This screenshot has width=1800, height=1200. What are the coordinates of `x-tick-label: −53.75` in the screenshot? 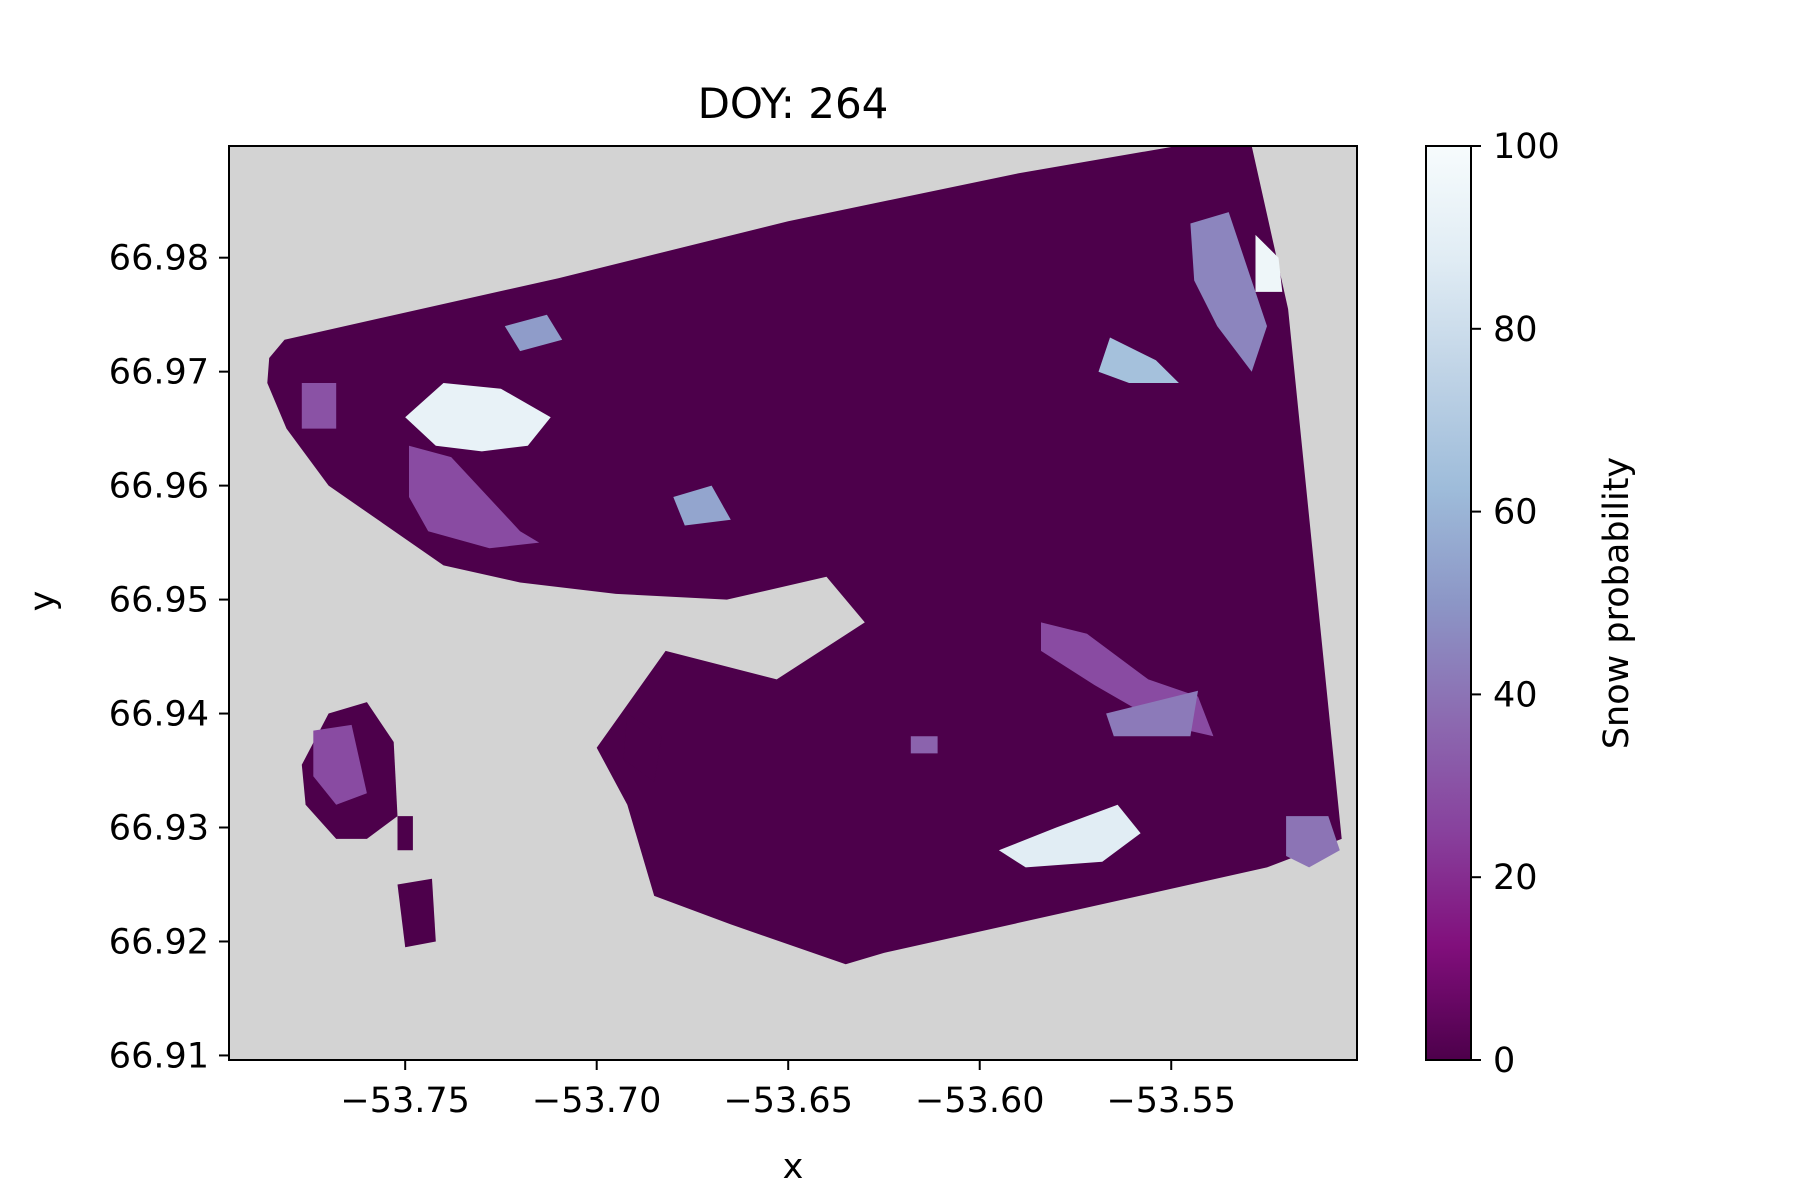 It's located at (405, 1101).